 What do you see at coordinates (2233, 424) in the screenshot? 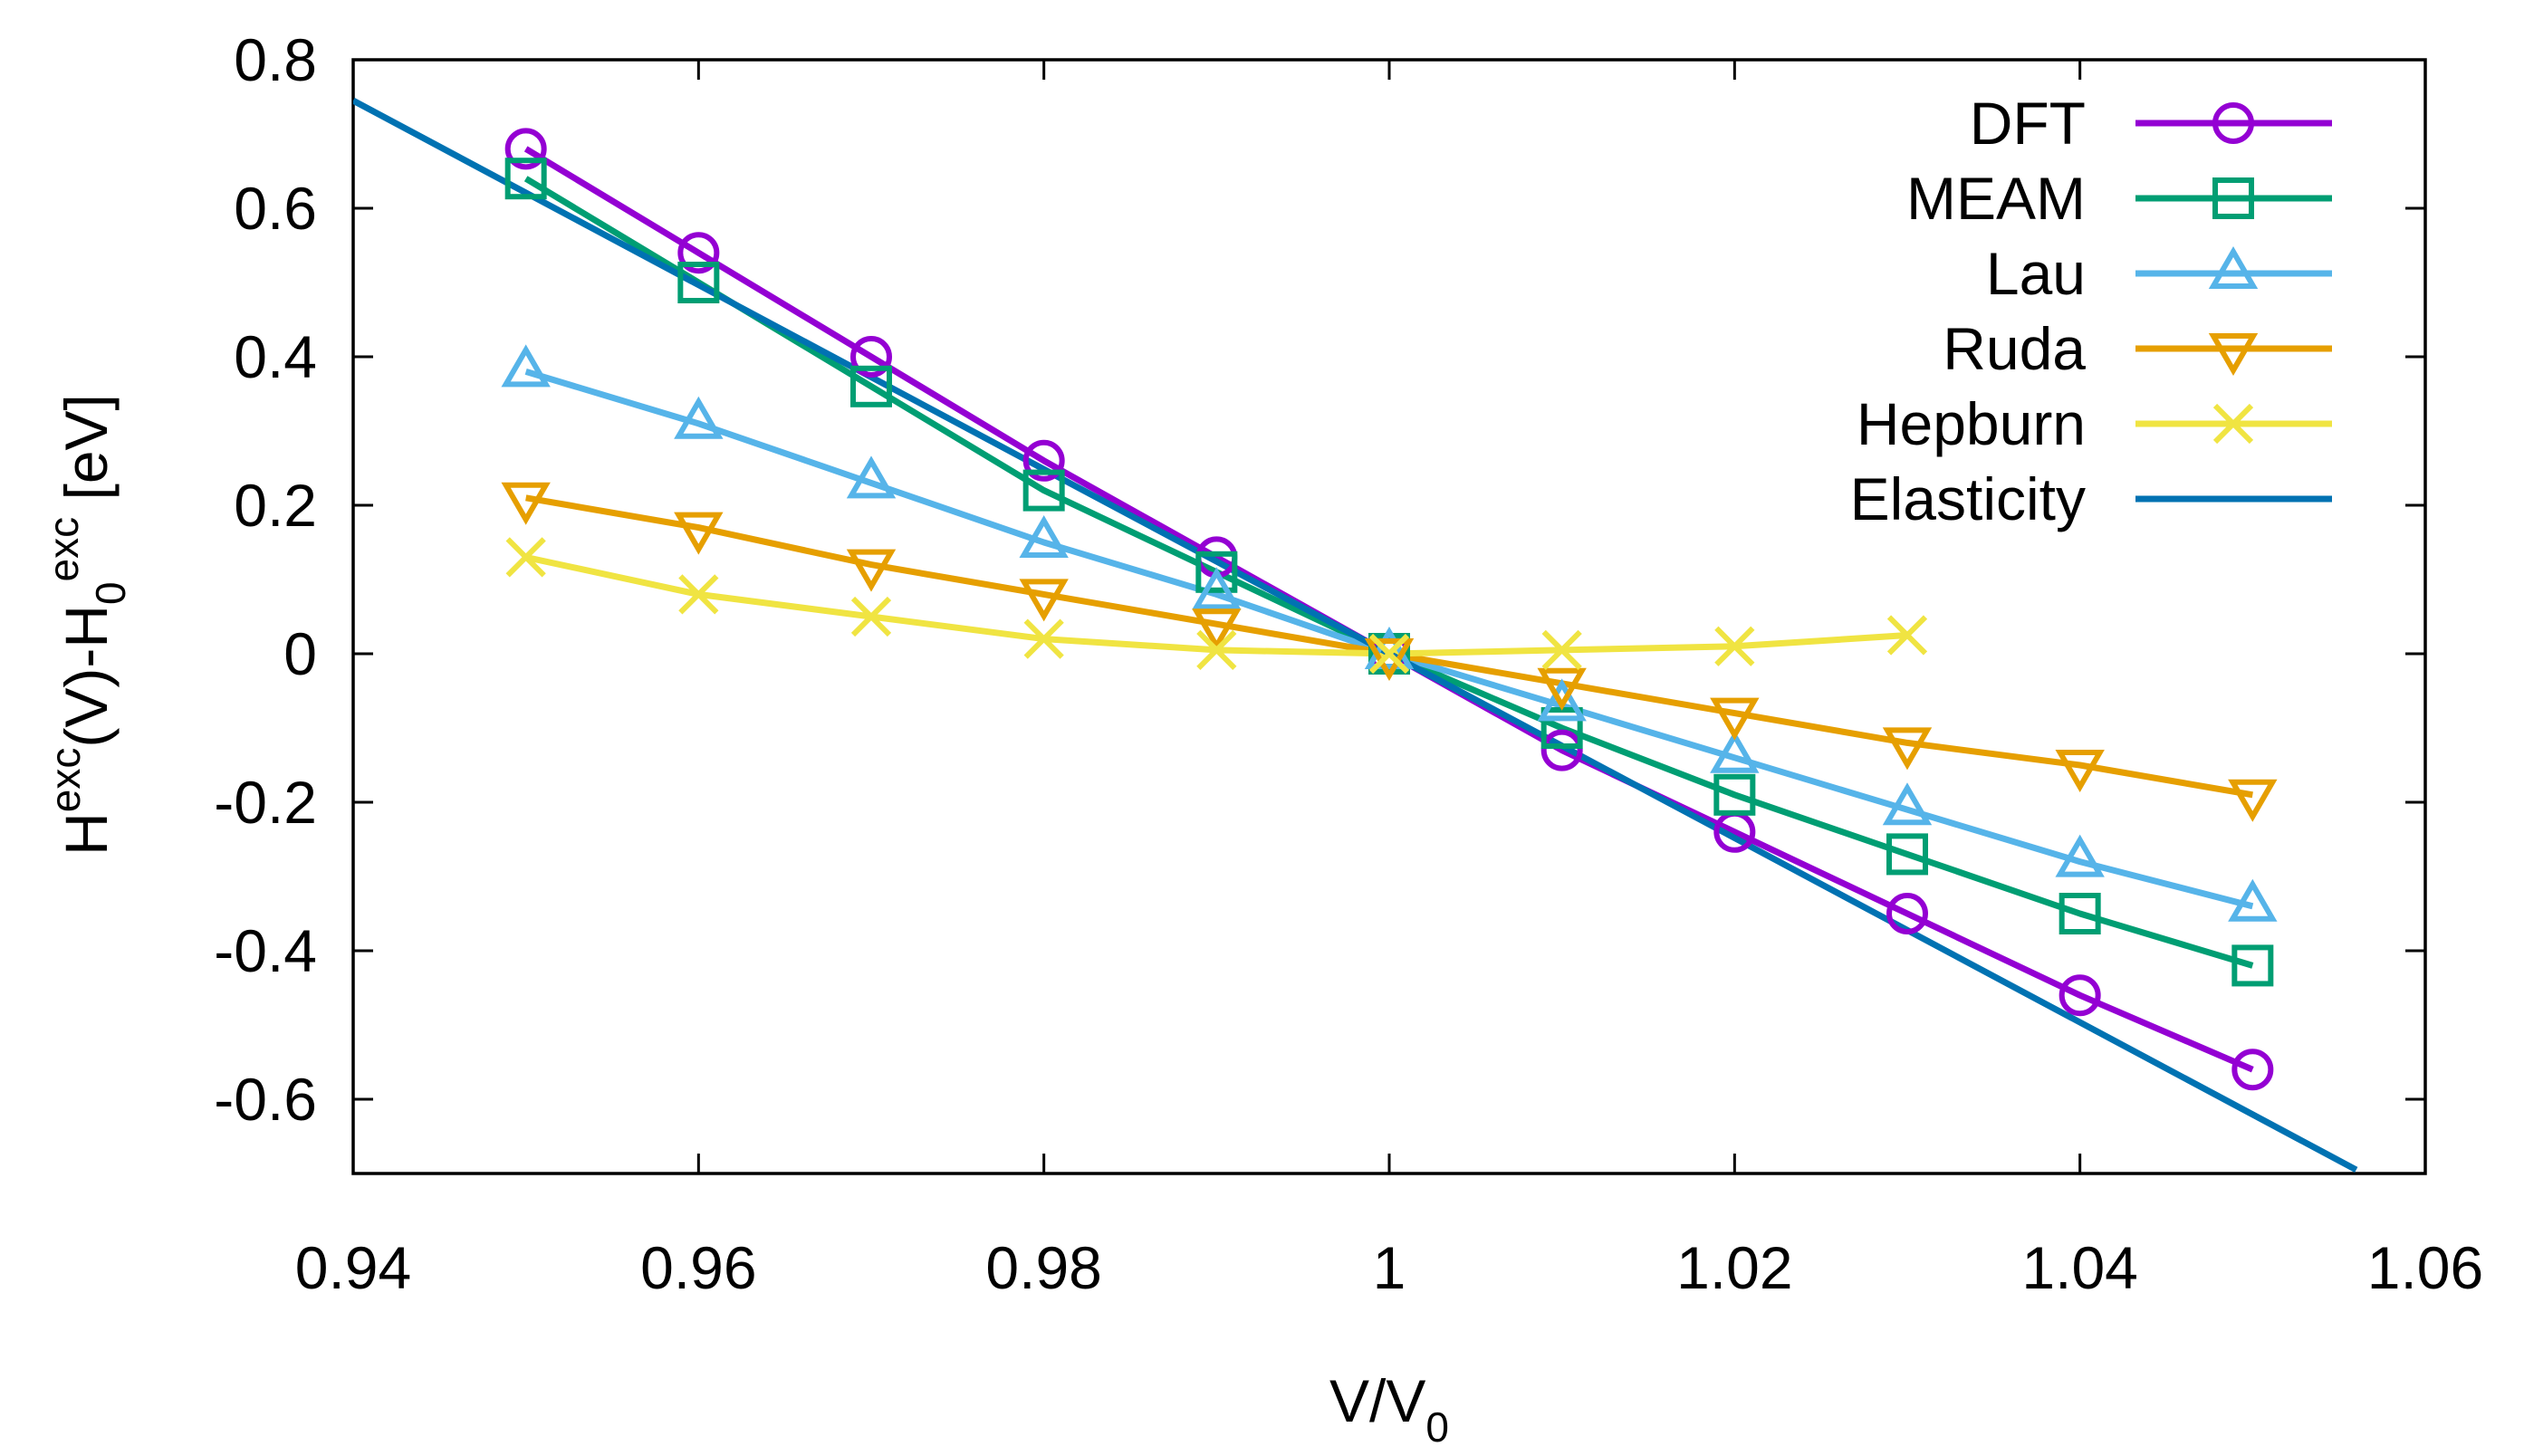
I see `legend-marker-hepburn` at bounding box center [2233, 424].